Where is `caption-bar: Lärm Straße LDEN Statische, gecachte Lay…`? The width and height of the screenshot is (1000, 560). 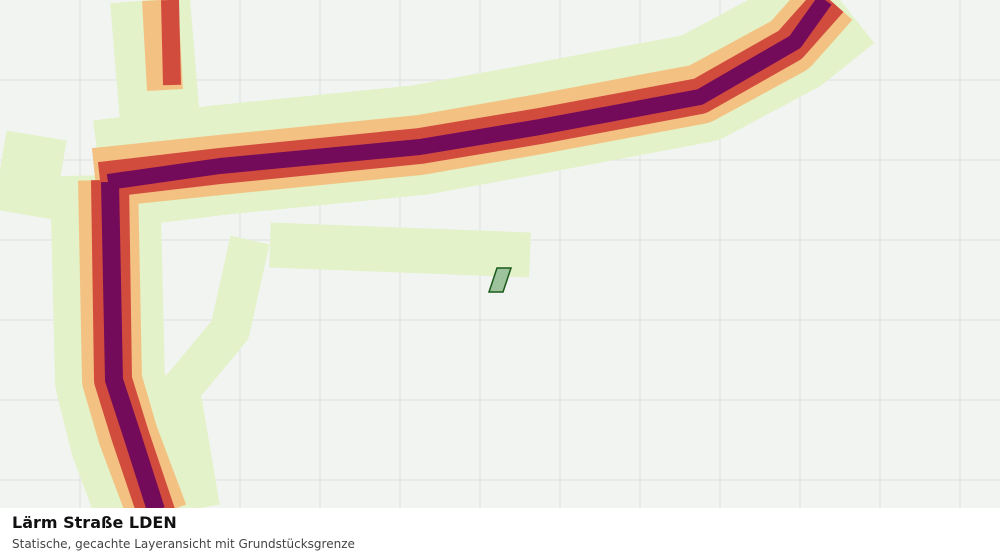 caption-bar: Lärm Straße LDEN Statische, gecachte Lay… is located at coordinates (500, 534).